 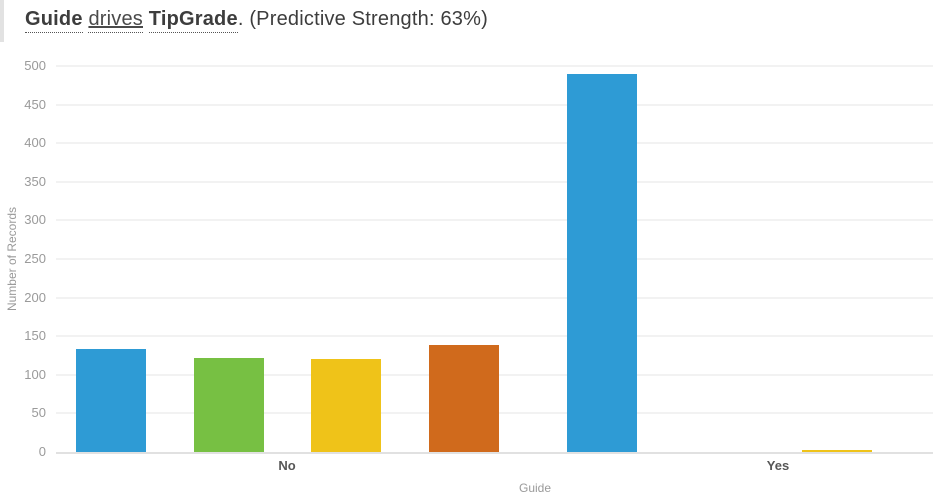 What do you see at coordinates (464, 398) in the screenshot?
I see `bar-no-series-4-orange` at bounding box center [464, 398].